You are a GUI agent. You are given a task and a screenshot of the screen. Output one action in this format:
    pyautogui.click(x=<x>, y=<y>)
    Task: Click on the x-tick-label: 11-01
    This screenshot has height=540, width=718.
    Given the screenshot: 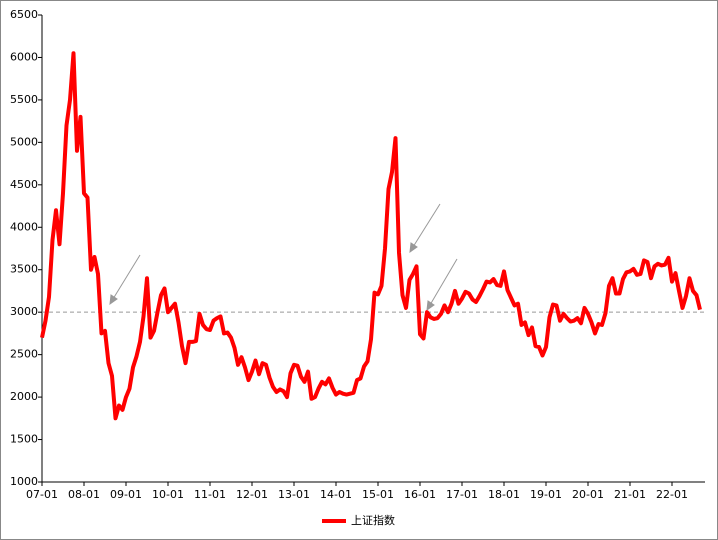 What is the action you would take?
    pyautogui.click(x=210, y=494)
    